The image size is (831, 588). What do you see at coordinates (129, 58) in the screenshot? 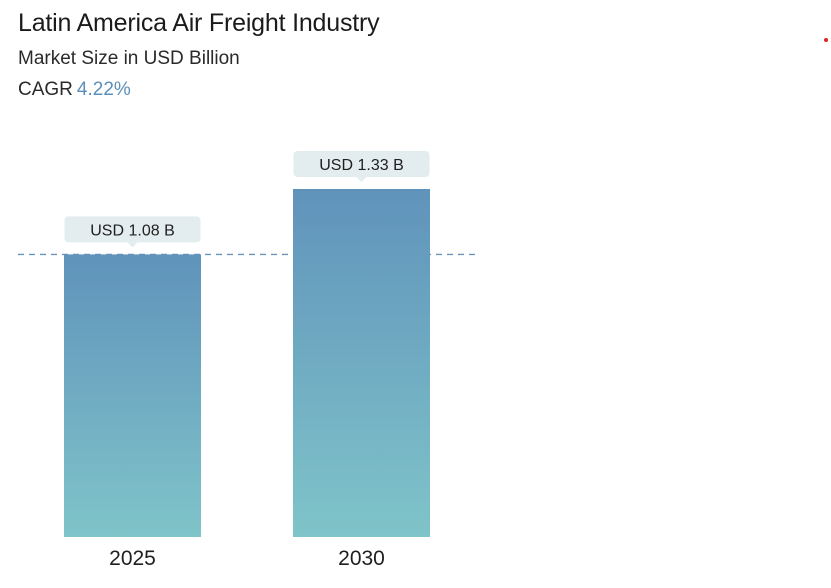
I see `chart-subtitle: Market Size in USD Billion` at bounding box center [129, 58].